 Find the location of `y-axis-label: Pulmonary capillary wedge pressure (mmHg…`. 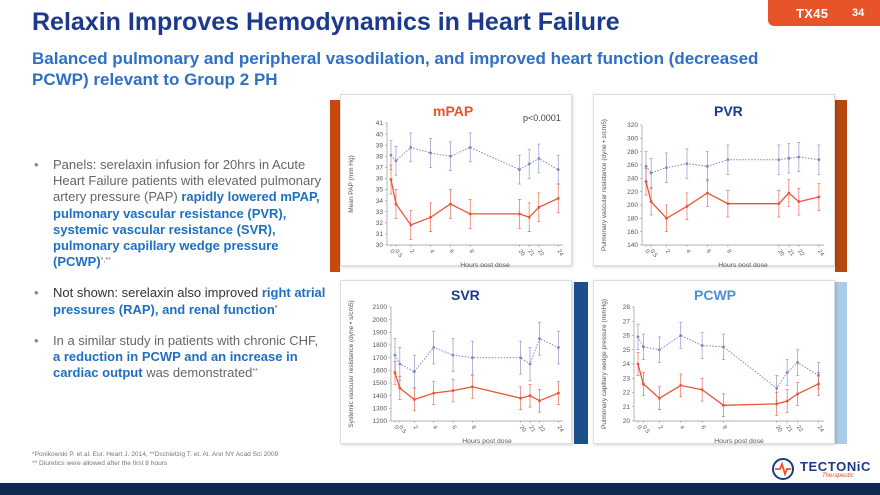

y-axis-label: Pulmonary capillary wedge pressure (mmHg… is located at coordinates (604, 364).